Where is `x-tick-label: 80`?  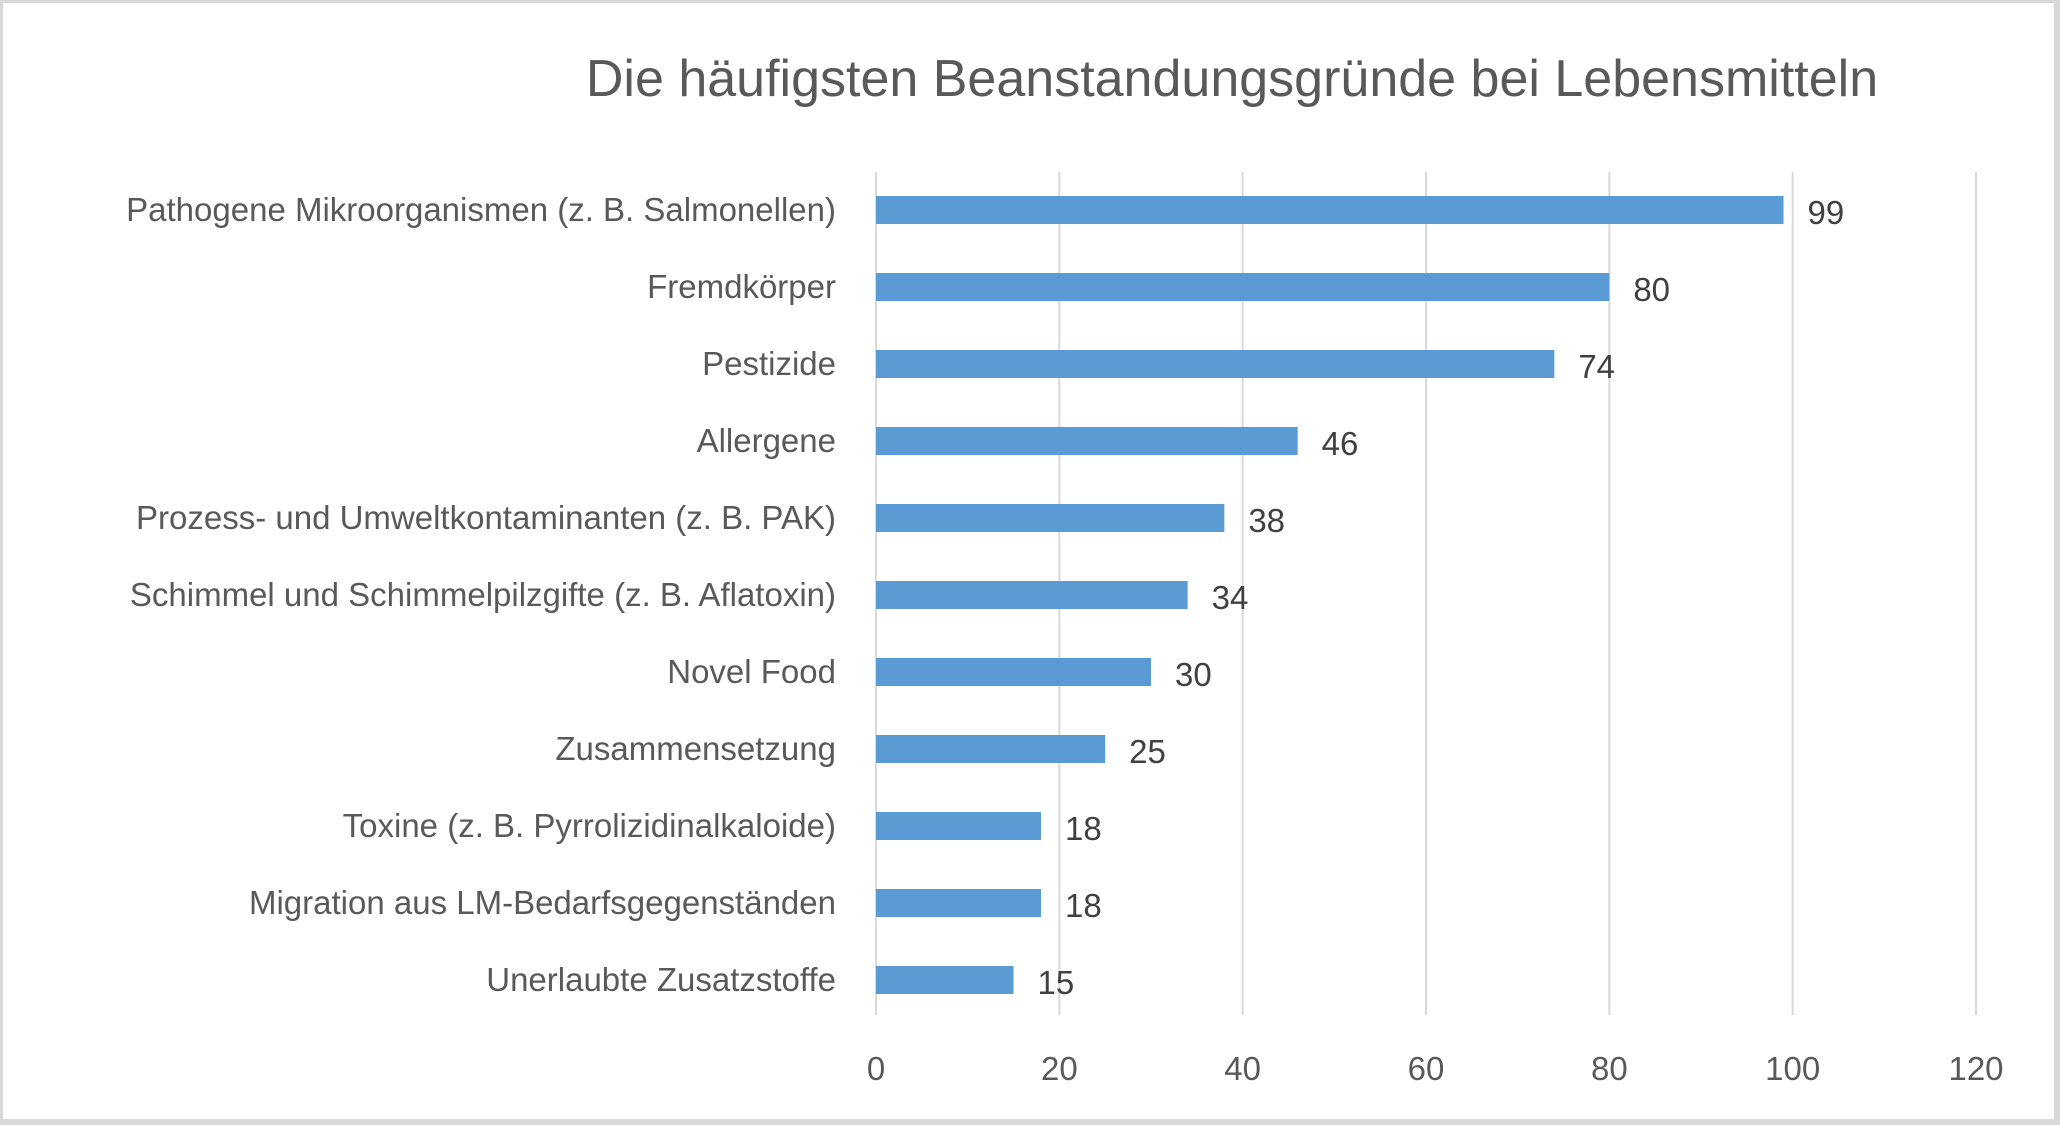 x-tick-label: 80 is located at coordinates (1609, 1068).